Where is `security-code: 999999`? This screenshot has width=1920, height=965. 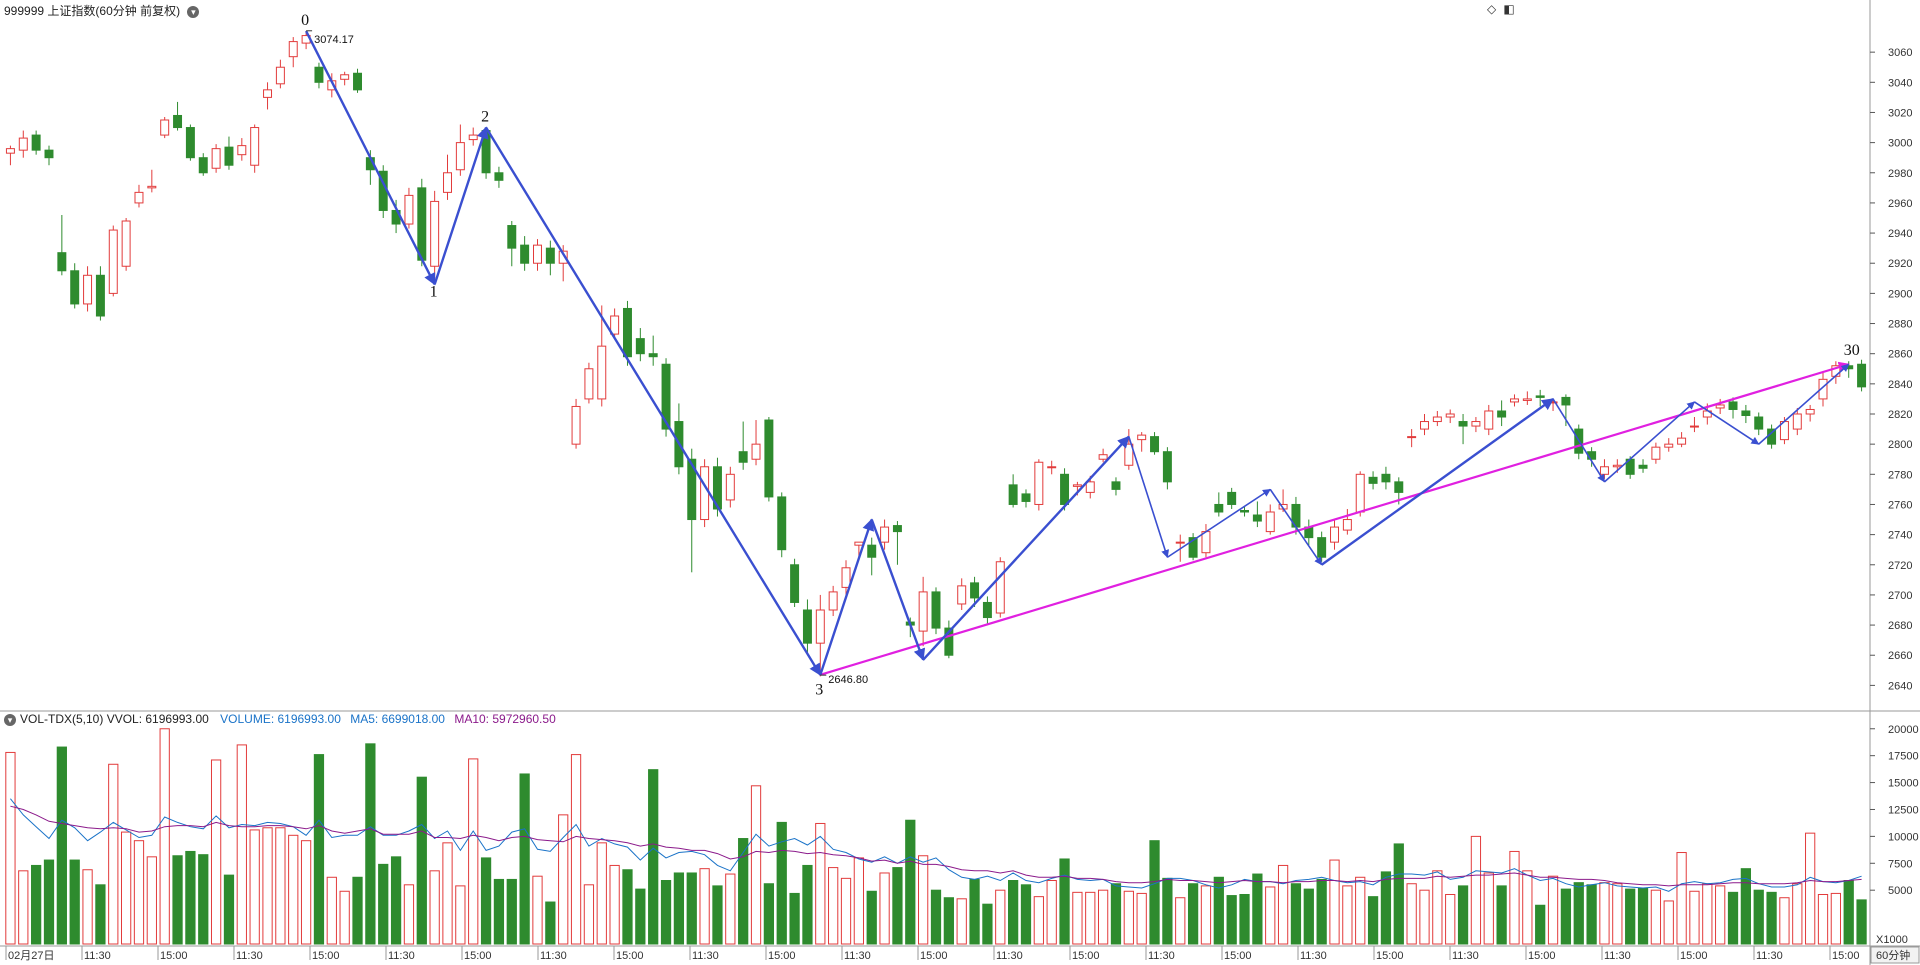
security-code: 999999 is located at coordinates (24, 11).